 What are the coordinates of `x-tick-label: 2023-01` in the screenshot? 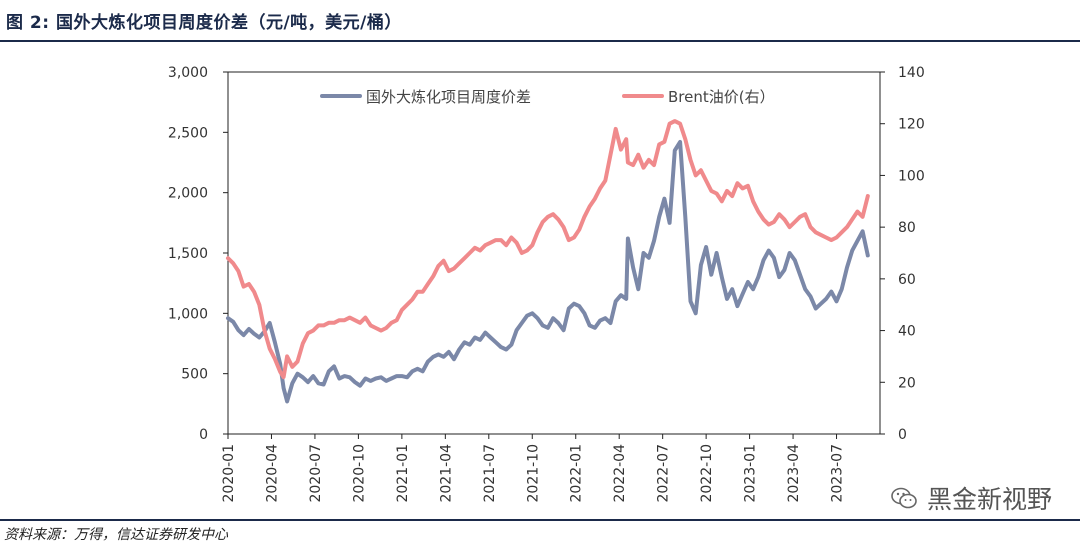 It's located at (751, 473).